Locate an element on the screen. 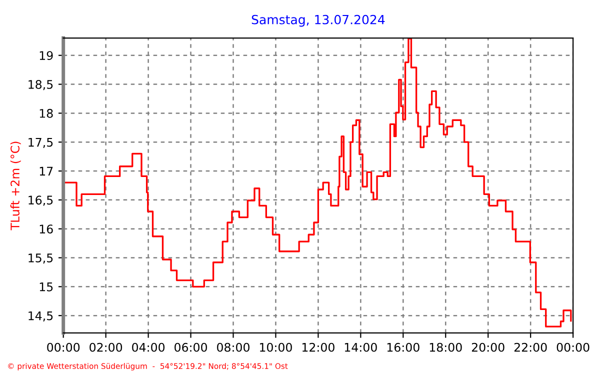 The width and height of the screenshot is (592, 384). chart-title: Samstag, 13.07.2024 is located at coordinates (318, 20).